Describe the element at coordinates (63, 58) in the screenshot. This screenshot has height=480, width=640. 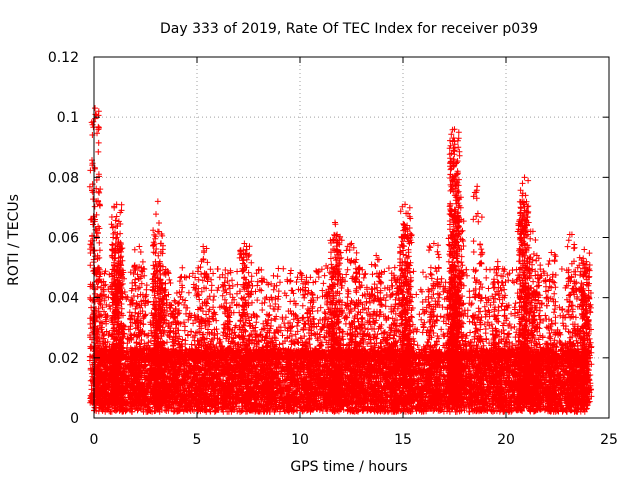
I see `y-tick-label: 0.12` at that location.